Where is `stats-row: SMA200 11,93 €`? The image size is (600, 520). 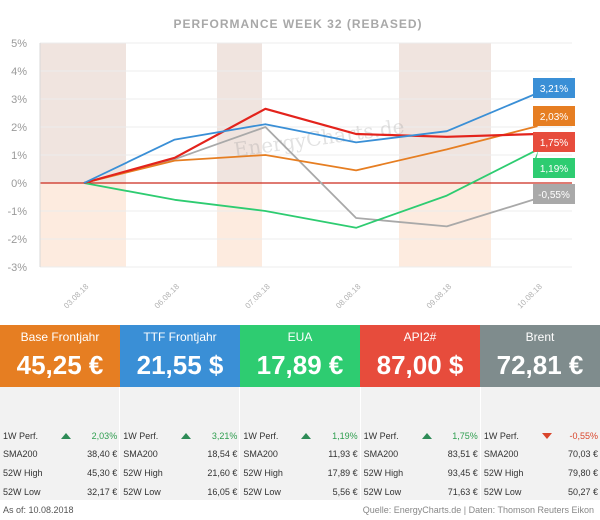 stats-row: SMA200 11,93 € is located at coordinates (300, 454).